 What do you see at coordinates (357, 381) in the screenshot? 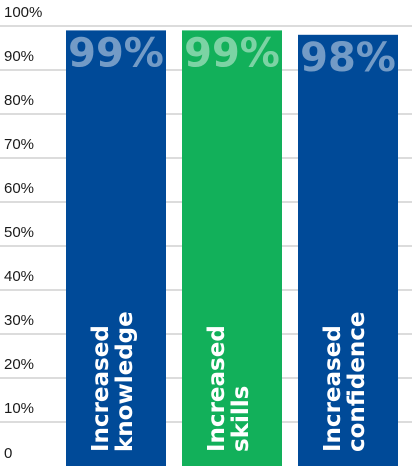
I see `bar-category-label: confidence` at bounding box center [357, 381].